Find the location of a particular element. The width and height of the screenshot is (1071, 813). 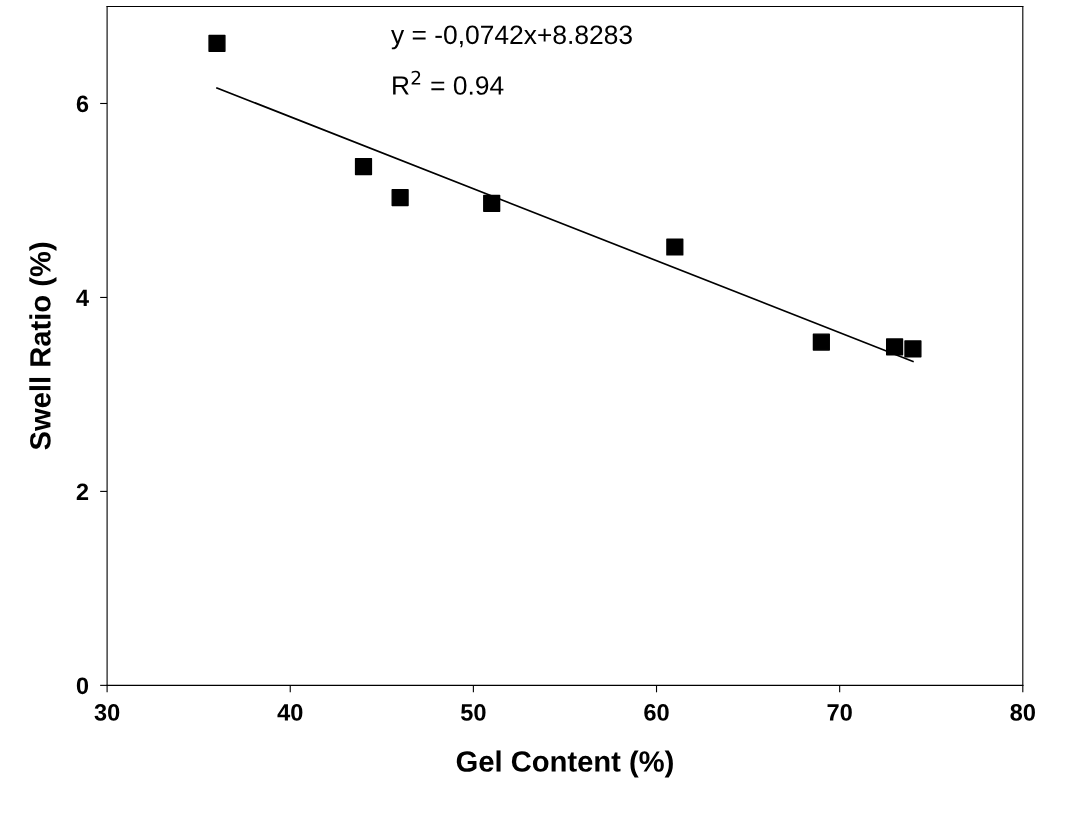

x-tick-label: 70 is located at coordinates (839, 712).